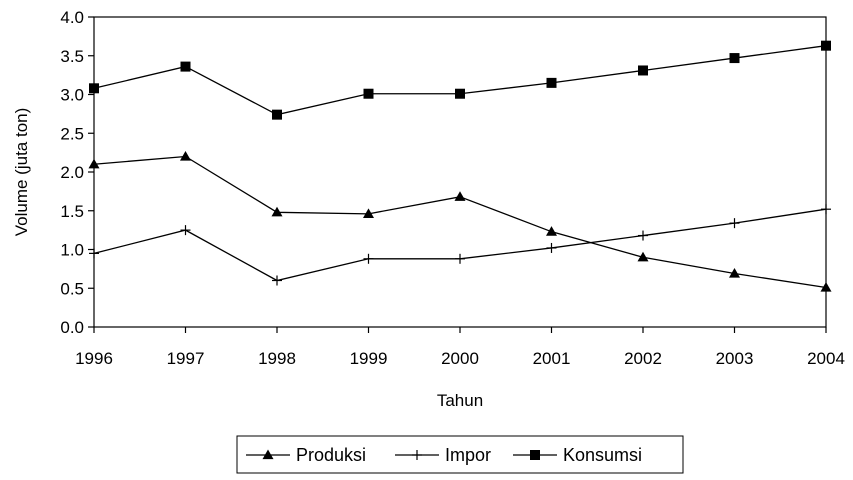 The image size is (853, 480). What do you see at coordinates (72, 250) in the screenshot?
I see `y-tick-label: 1.0` at bounding box center [72, 250].